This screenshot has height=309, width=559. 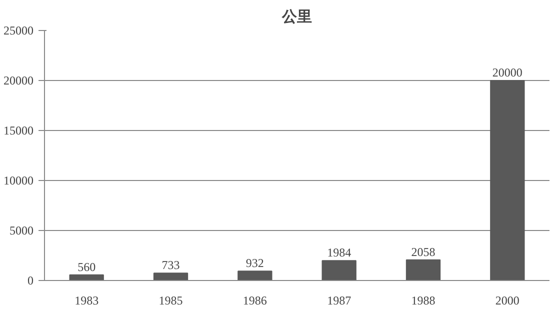 I want to click on x-tick-label: 1985, so click(x=170, y=301).